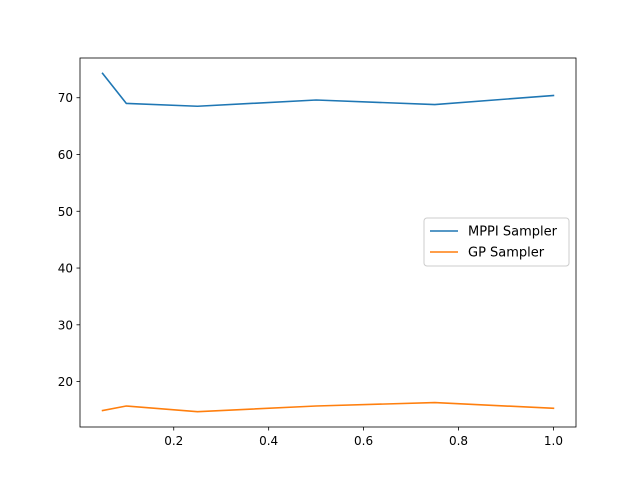  I want to click on legend-box, so click(496, 242).